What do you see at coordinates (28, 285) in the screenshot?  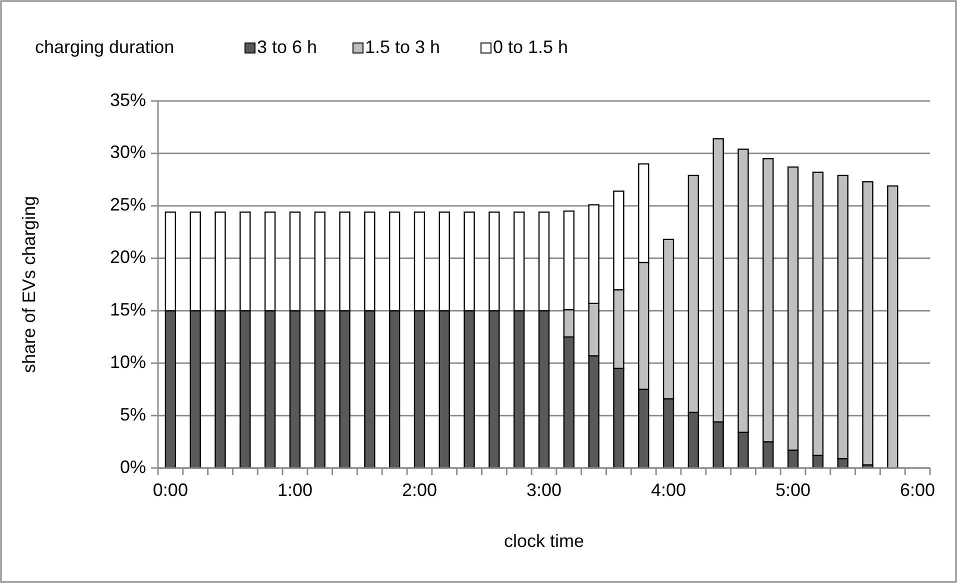 I see `y-axis-title: share of EVs charging` at bounding box center [28, 285].